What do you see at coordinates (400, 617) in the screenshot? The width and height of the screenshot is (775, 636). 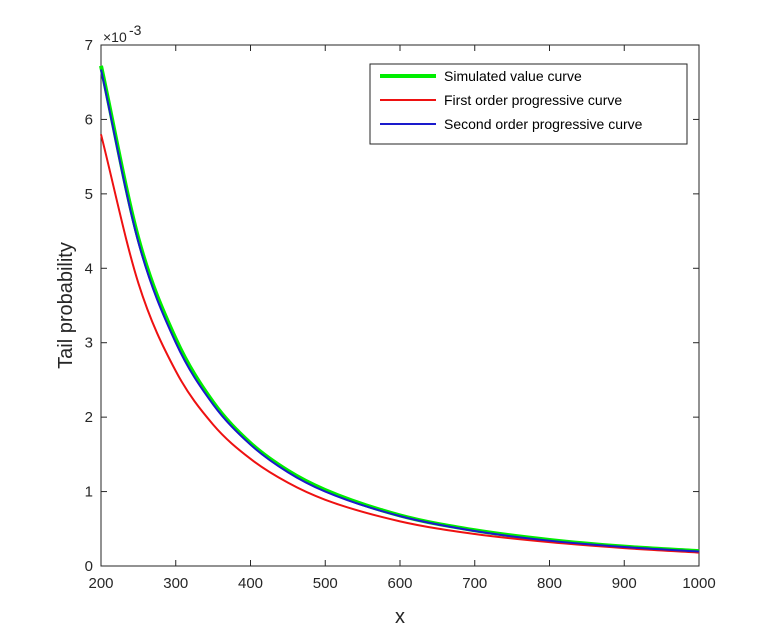 I see `x-axis-label: x` at bounding box center [400, 617].